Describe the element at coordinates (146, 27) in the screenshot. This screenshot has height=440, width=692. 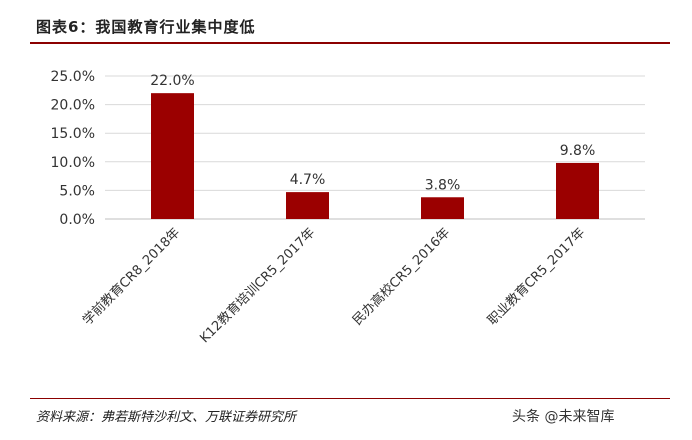
I see `page-title: 图表6：我国教育行业集中度低` at that location.